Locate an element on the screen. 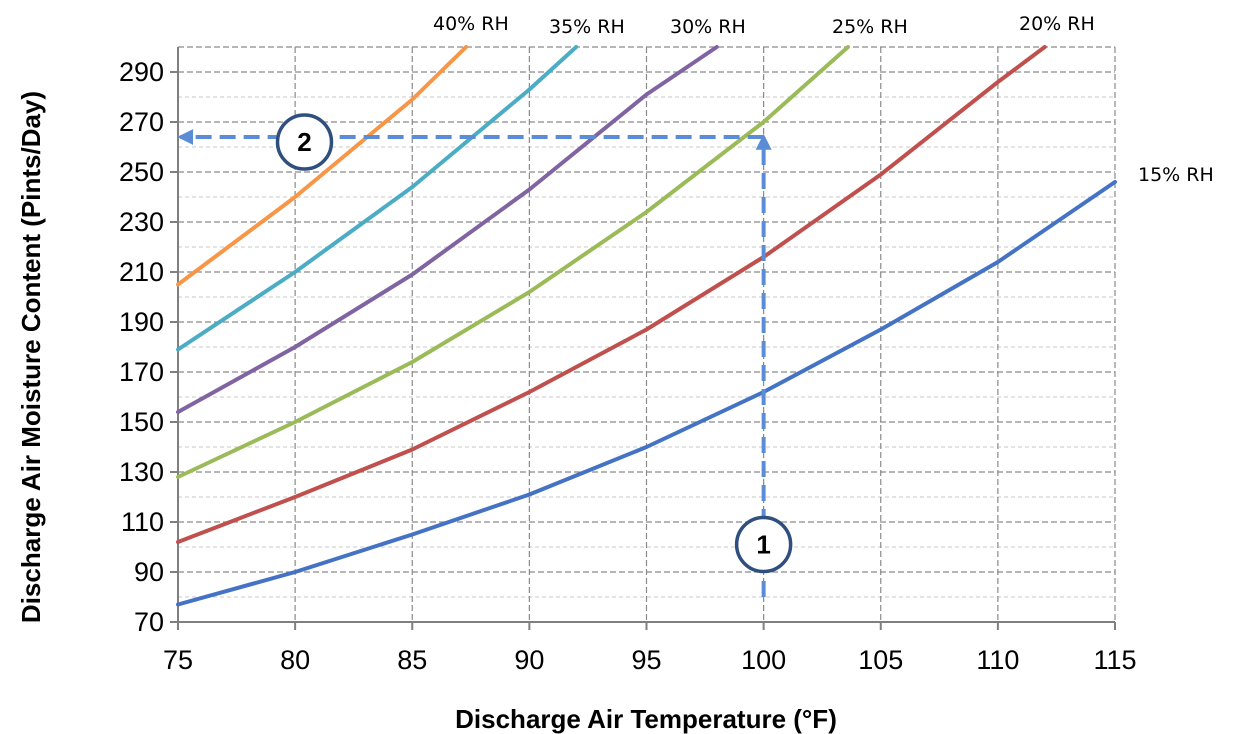 This screenshot has width=1241, height=734. y-tick-label: 110 is located at coordinates (142, 522).